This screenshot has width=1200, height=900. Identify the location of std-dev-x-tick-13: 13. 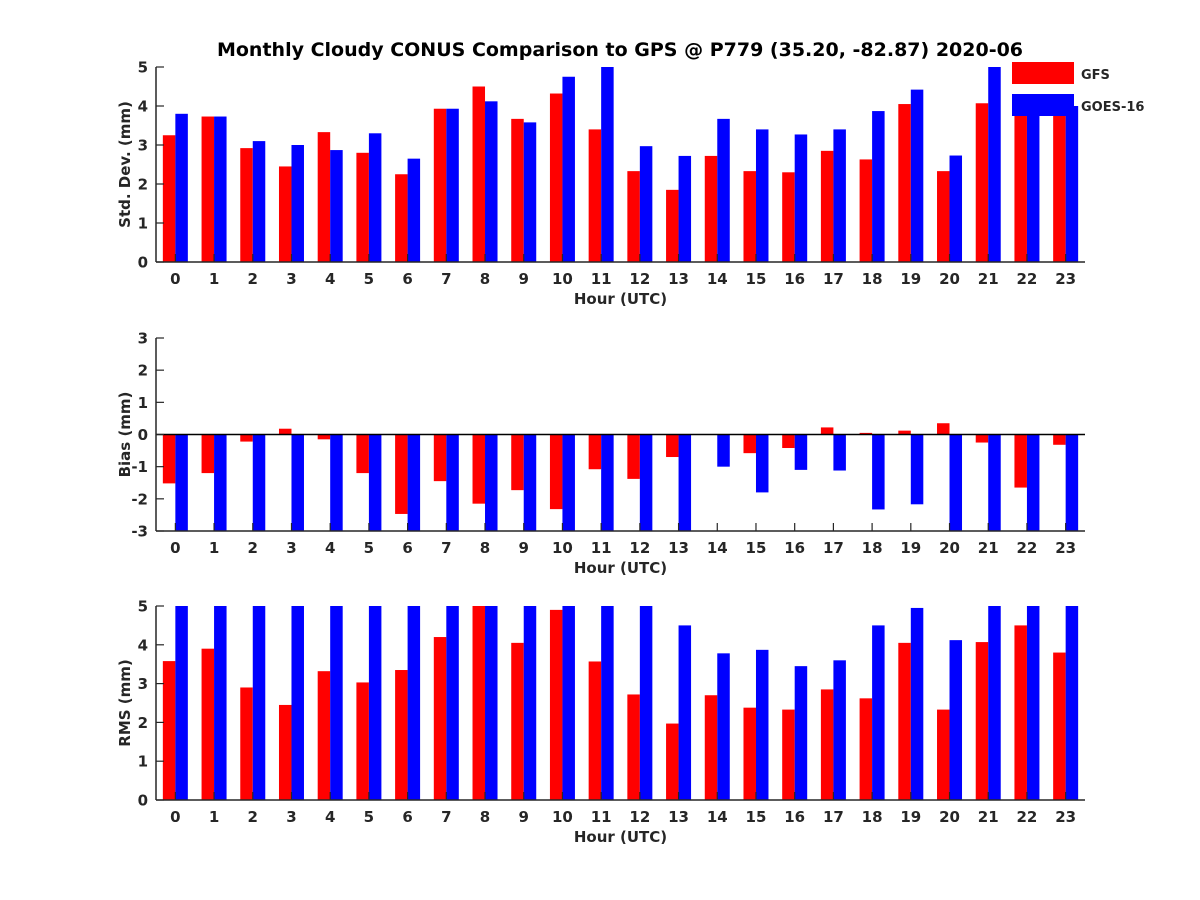
(678, 279).